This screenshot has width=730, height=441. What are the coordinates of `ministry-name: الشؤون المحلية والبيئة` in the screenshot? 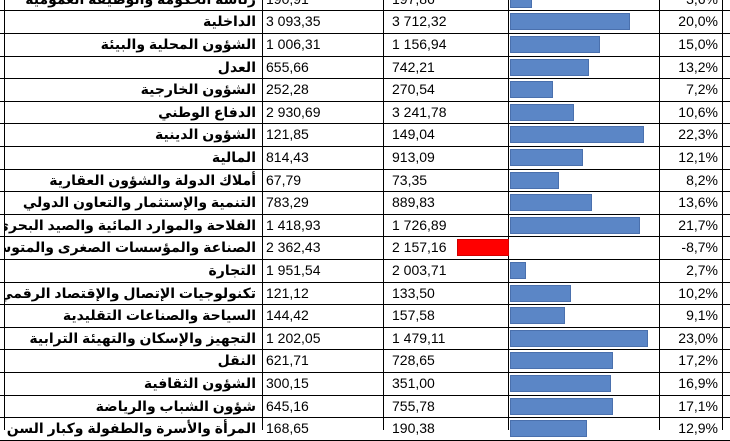 It's located at (178, 44).